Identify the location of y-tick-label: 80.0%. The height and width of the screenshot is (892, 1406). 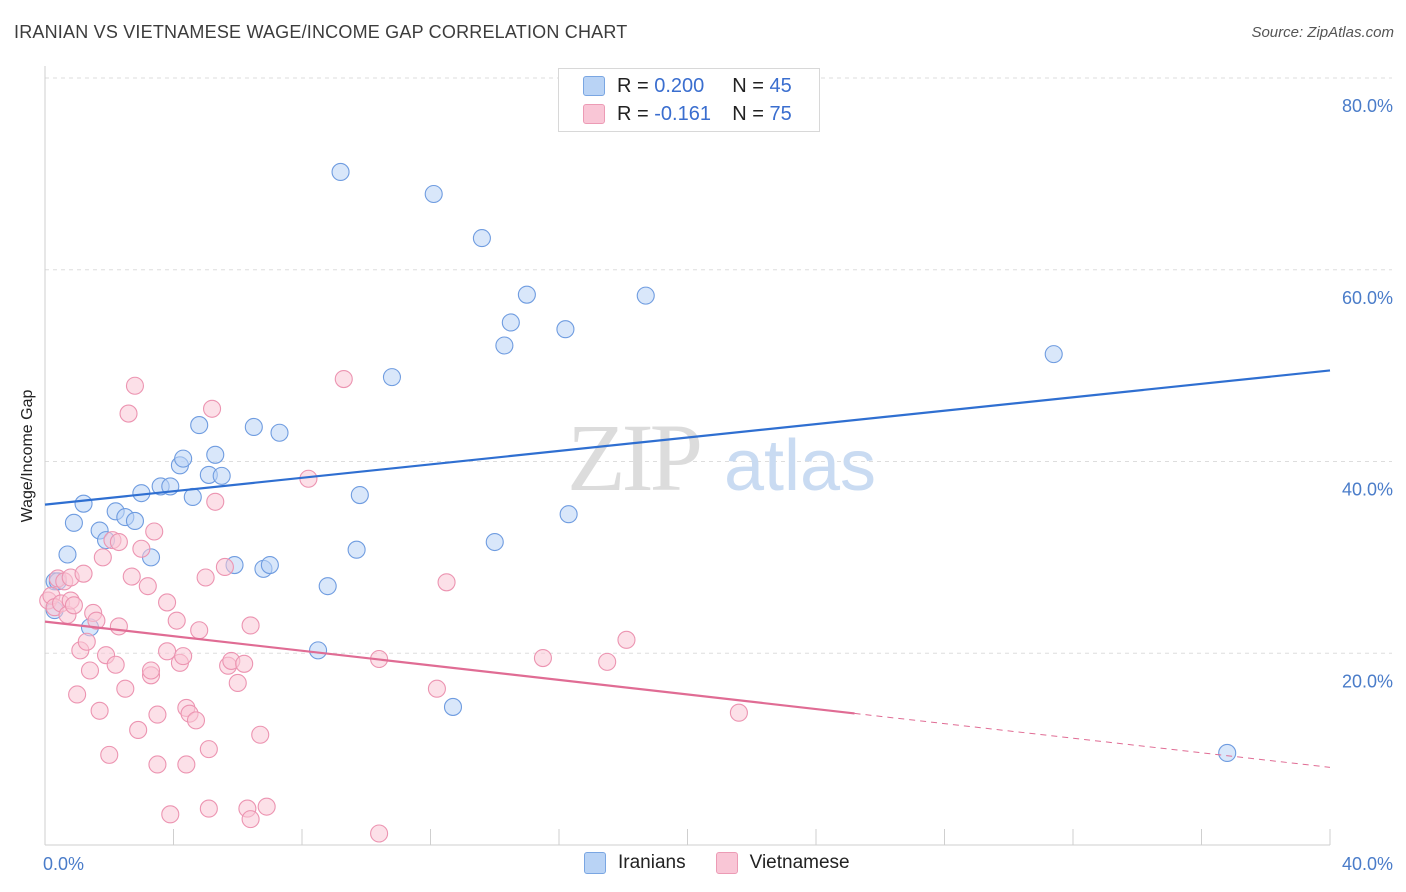
(1367, 106).